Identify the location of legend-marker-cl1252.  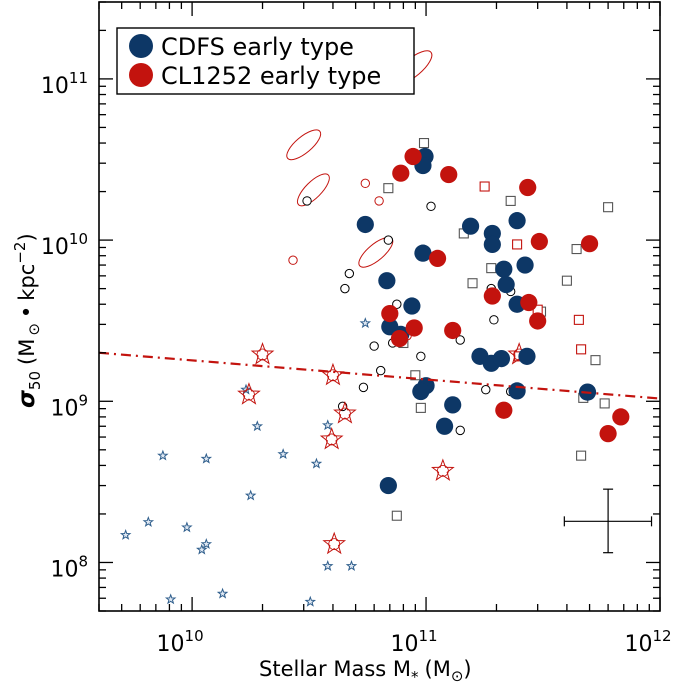
(141, 75).